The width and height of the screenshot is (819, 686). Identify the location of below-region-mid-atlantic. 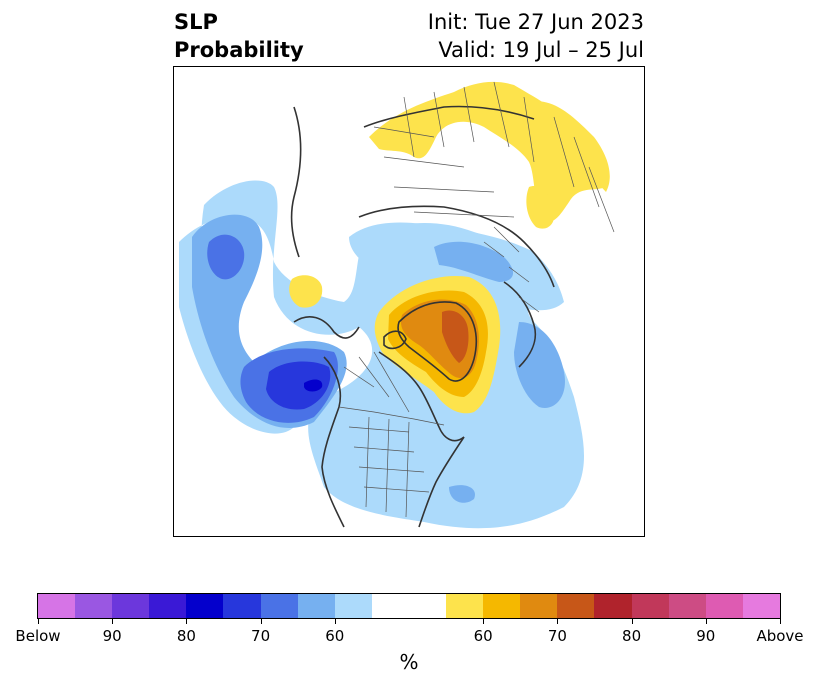
(462, 494).